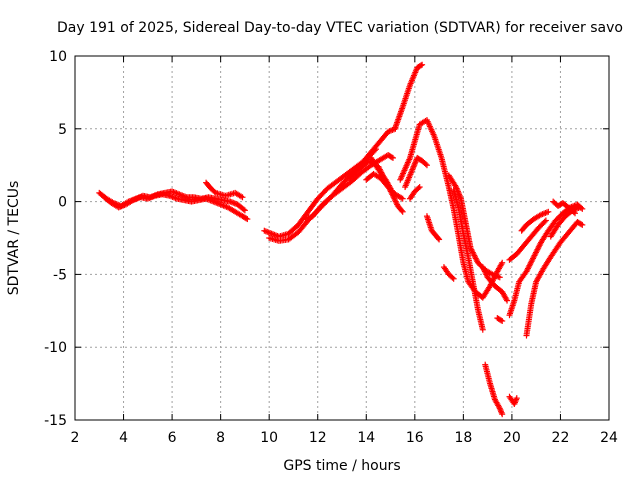 Image resolution: width=640 pixels, height=480 pixels. I want to click on x-tick-label: 14, so click(366, 438).